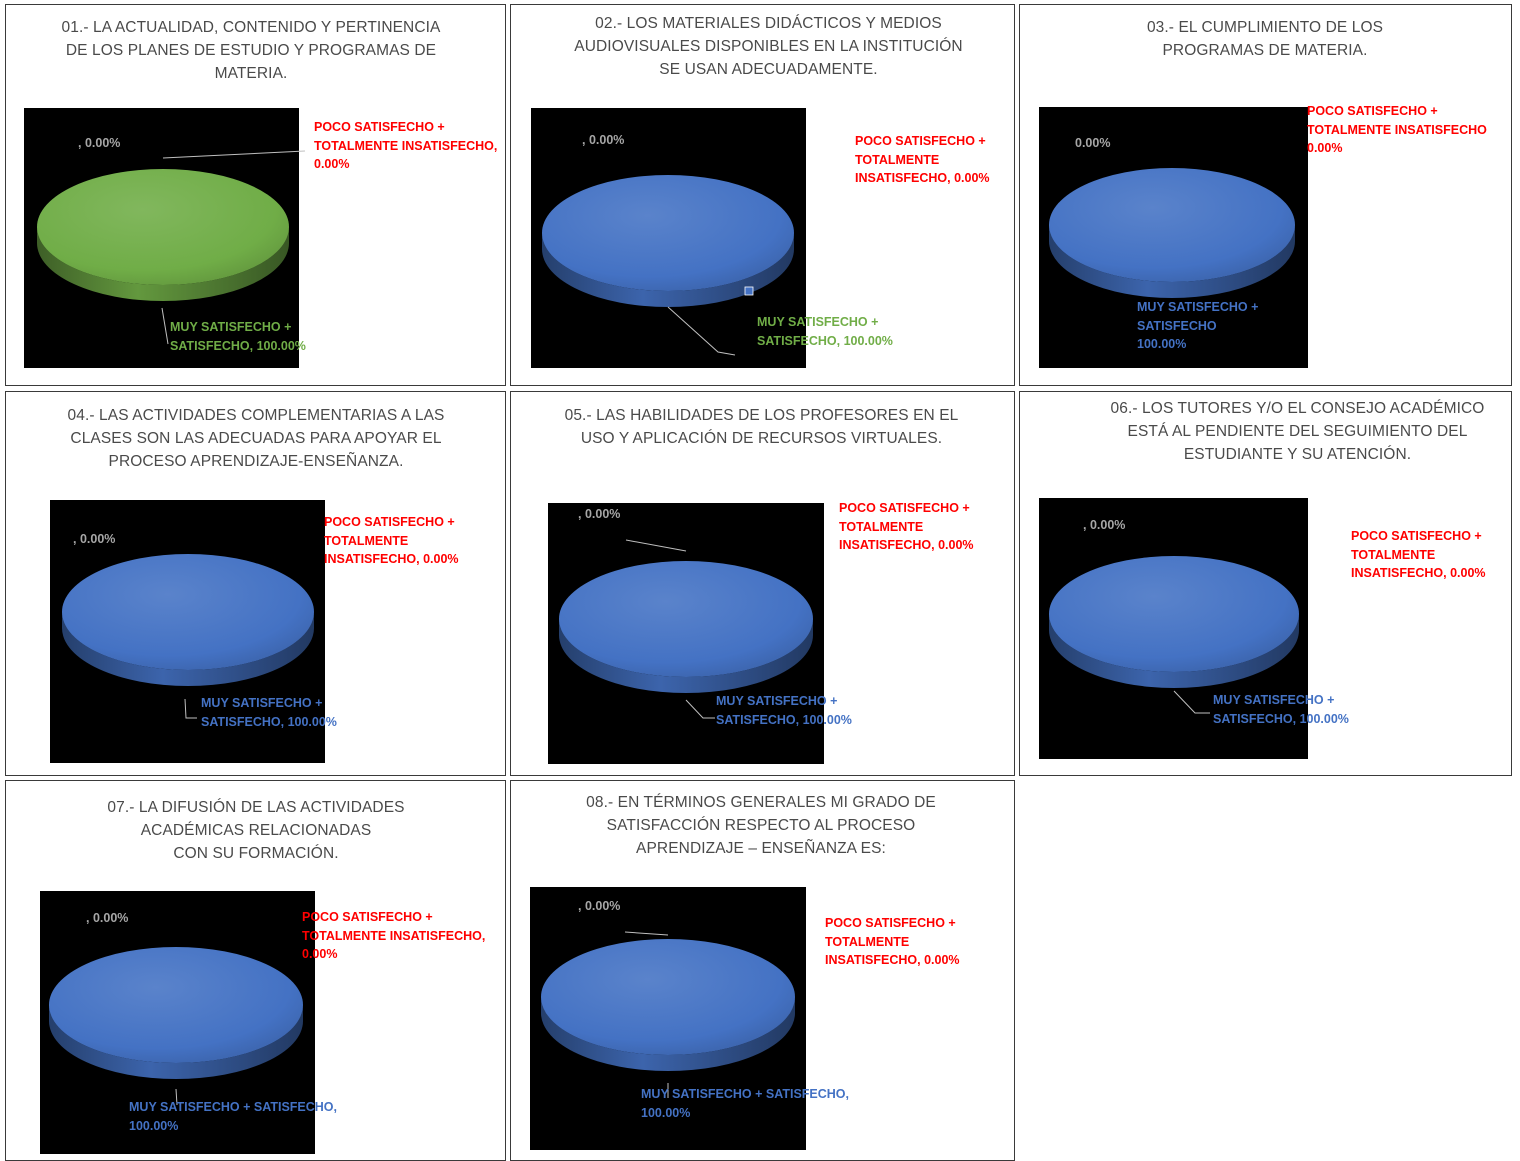 The height and width of the screenshot is (1161, 1520). Describe the element at coordinates (269, 712) in the screenshot. I see `data-label-muy-satisfecho-4: MUY SATISFECHO + SATISFECHO, 100.00%` at that location.